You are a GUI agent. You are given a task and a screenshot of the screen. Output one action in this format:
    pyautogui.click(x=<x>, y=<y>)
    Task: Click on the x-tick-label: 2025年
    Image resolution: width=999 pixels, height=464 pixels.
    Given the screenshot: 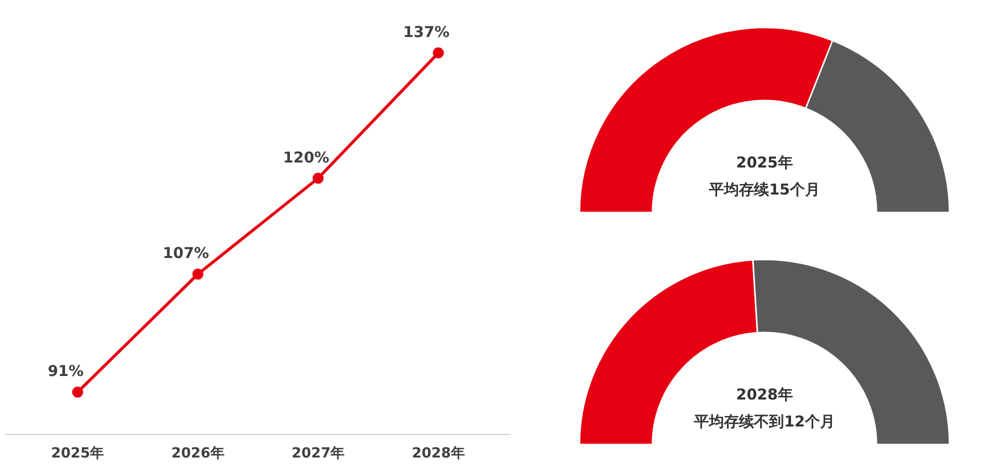 What is the action you would take?
    pyautogui.click(x=77, y=454)
    